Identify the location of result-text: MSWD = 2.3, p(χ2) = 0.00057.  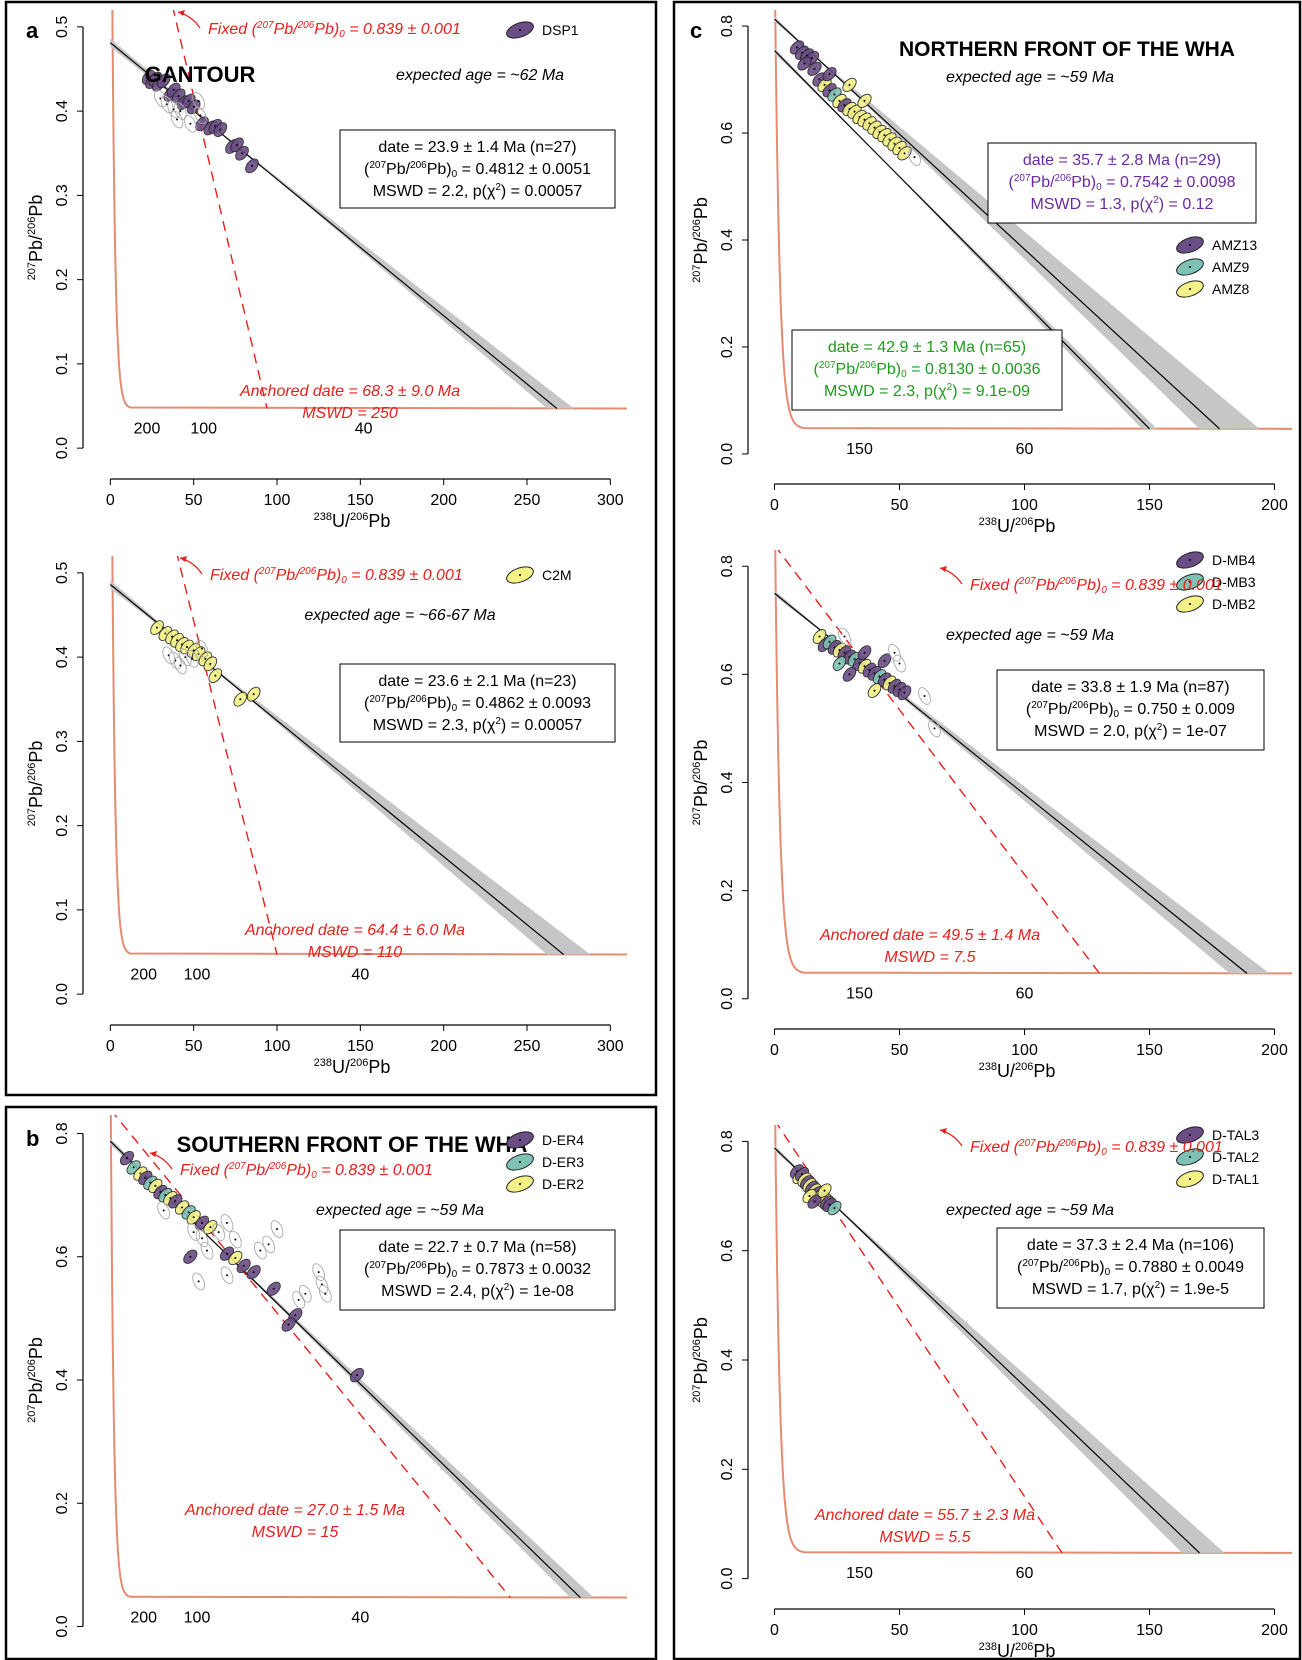
(478, 725).